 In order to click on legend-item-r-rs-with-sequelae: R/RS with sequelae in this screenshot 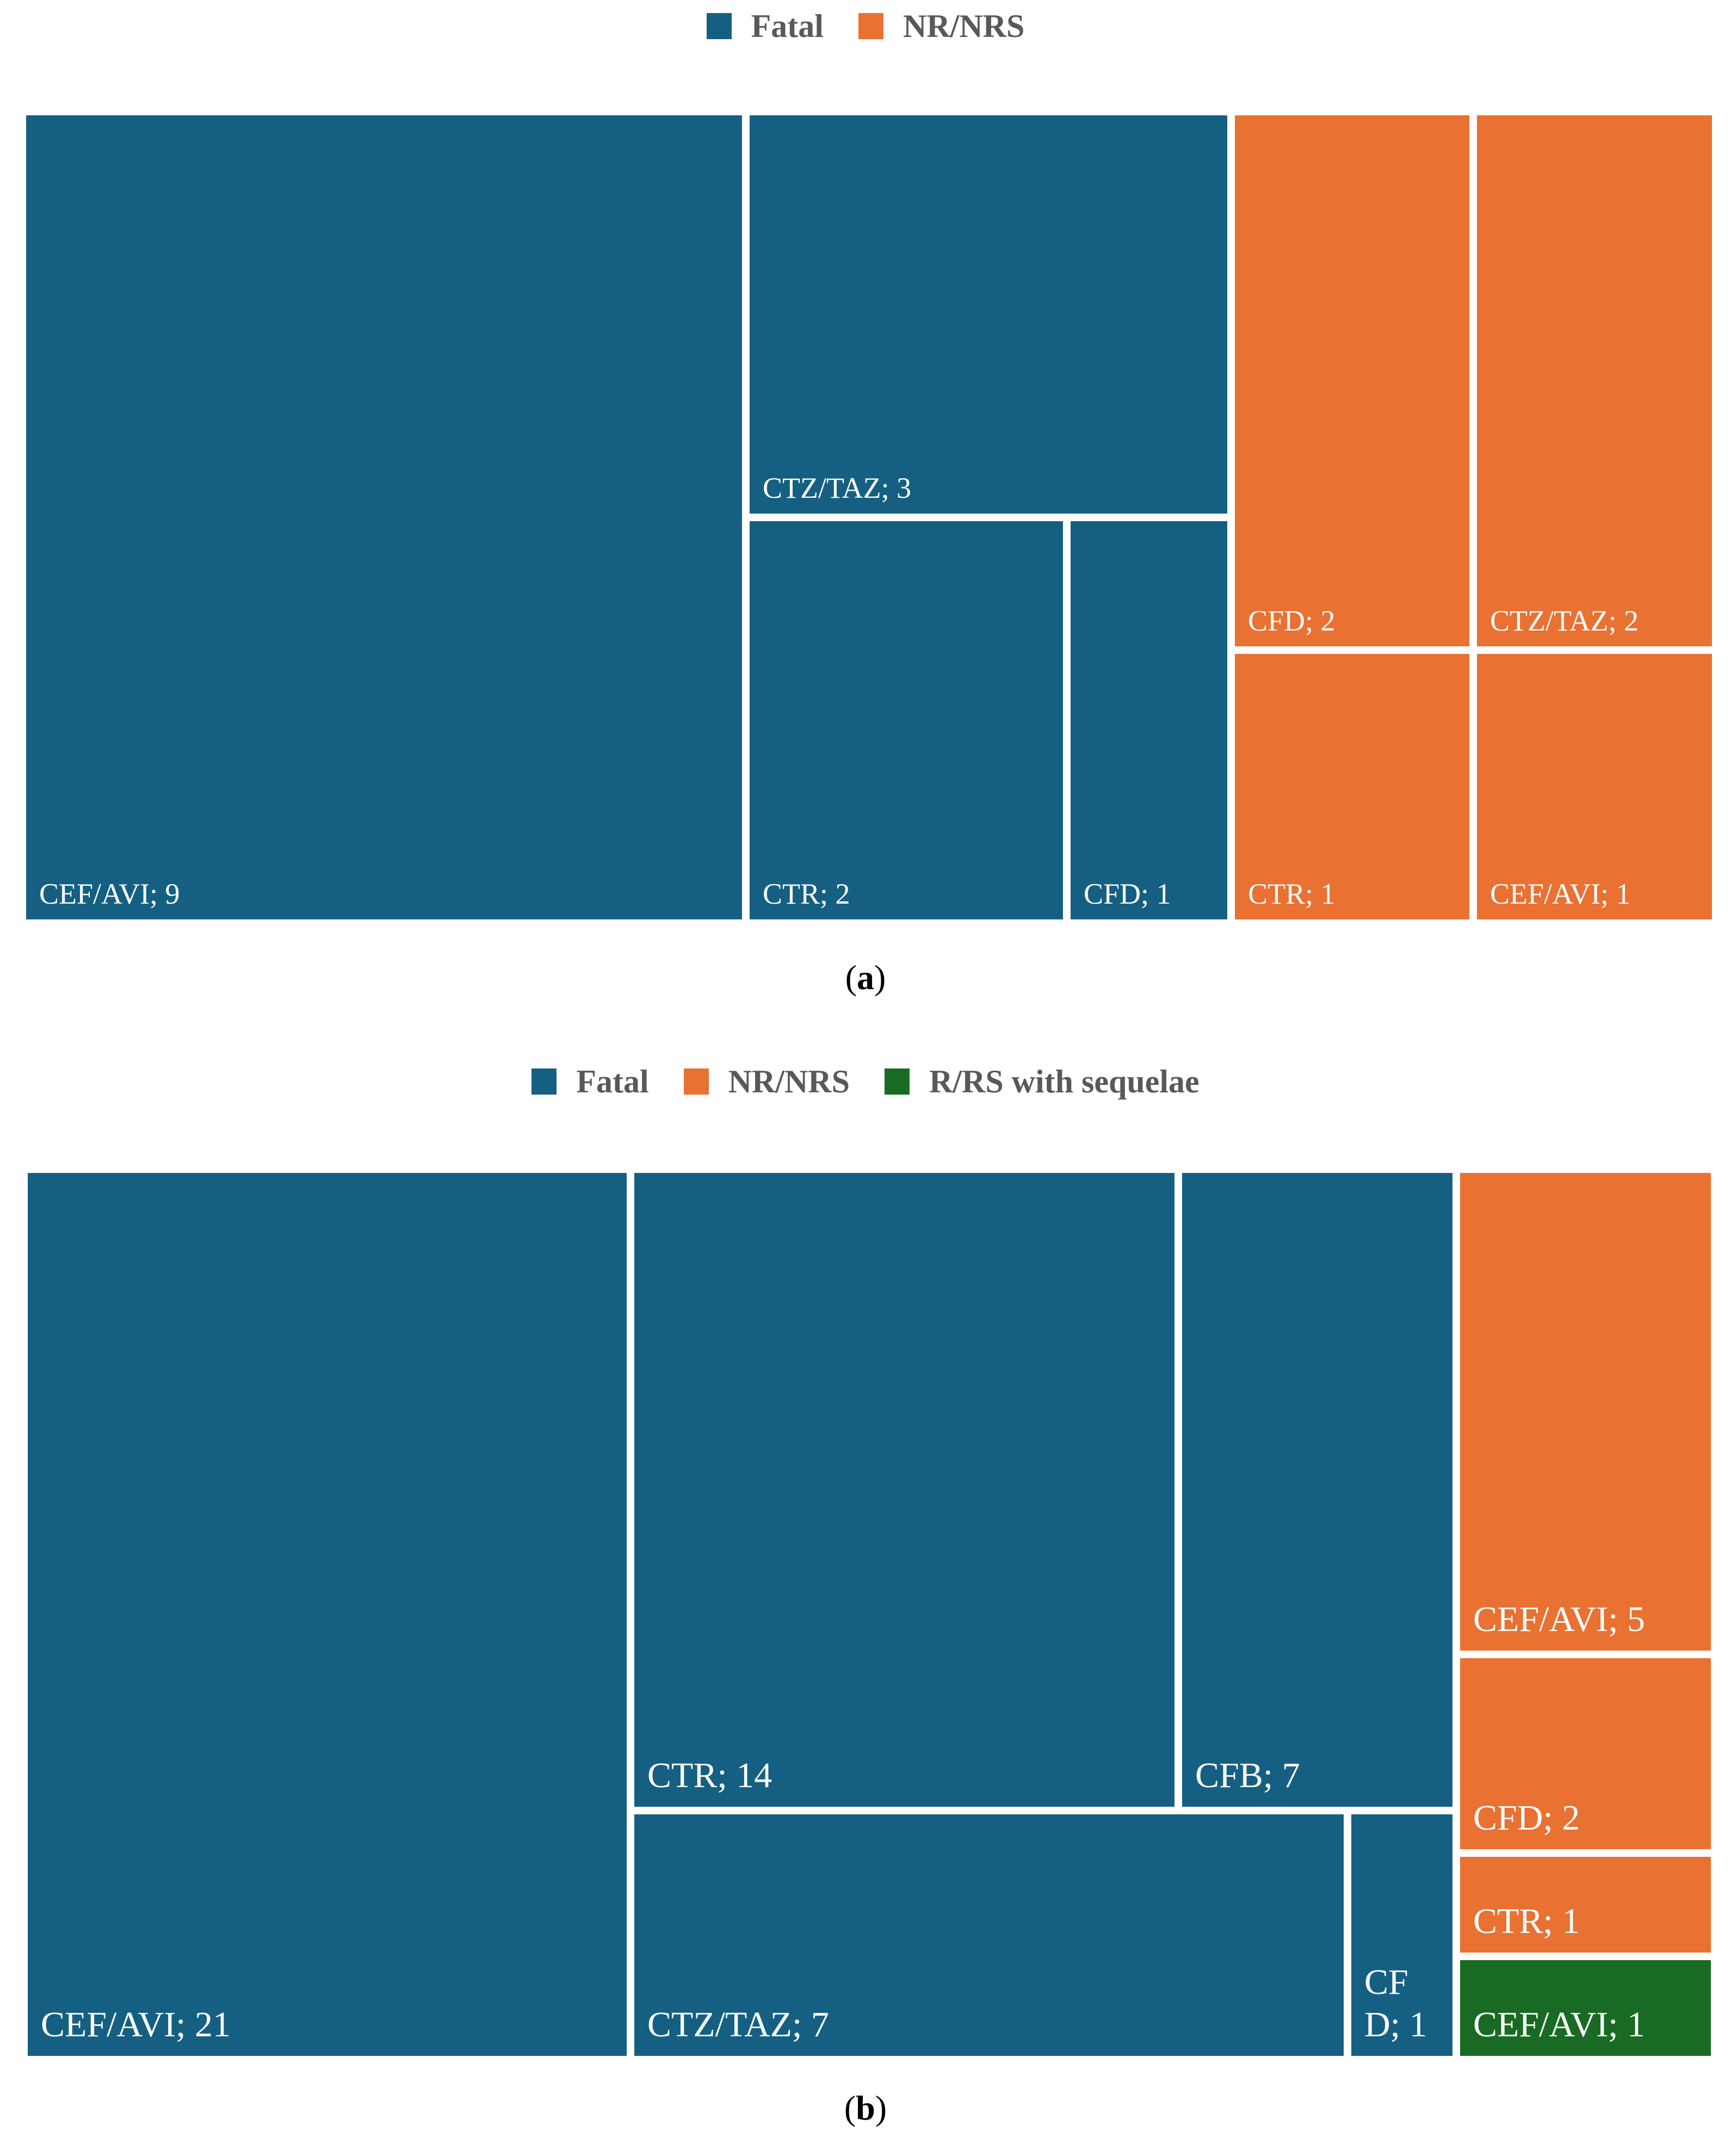, I will do `click(1042, 1081)`.